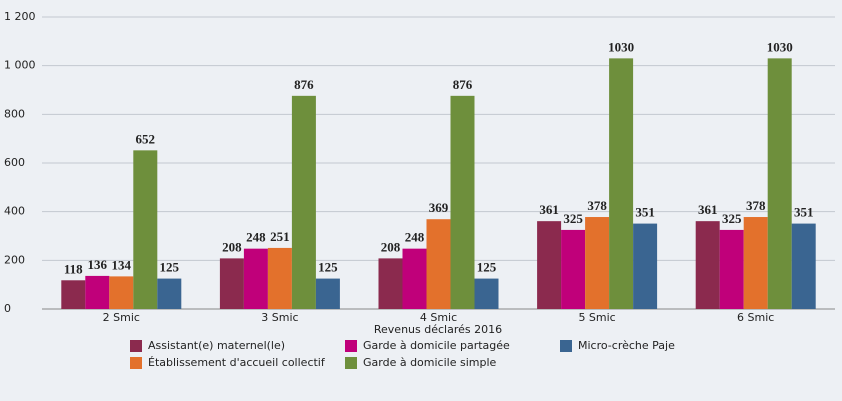 The image size is (842, 401). What do you see at coordinates (146, 138) in the screenshot?
I see `data-label: 652` at bounding box center [146, 138].